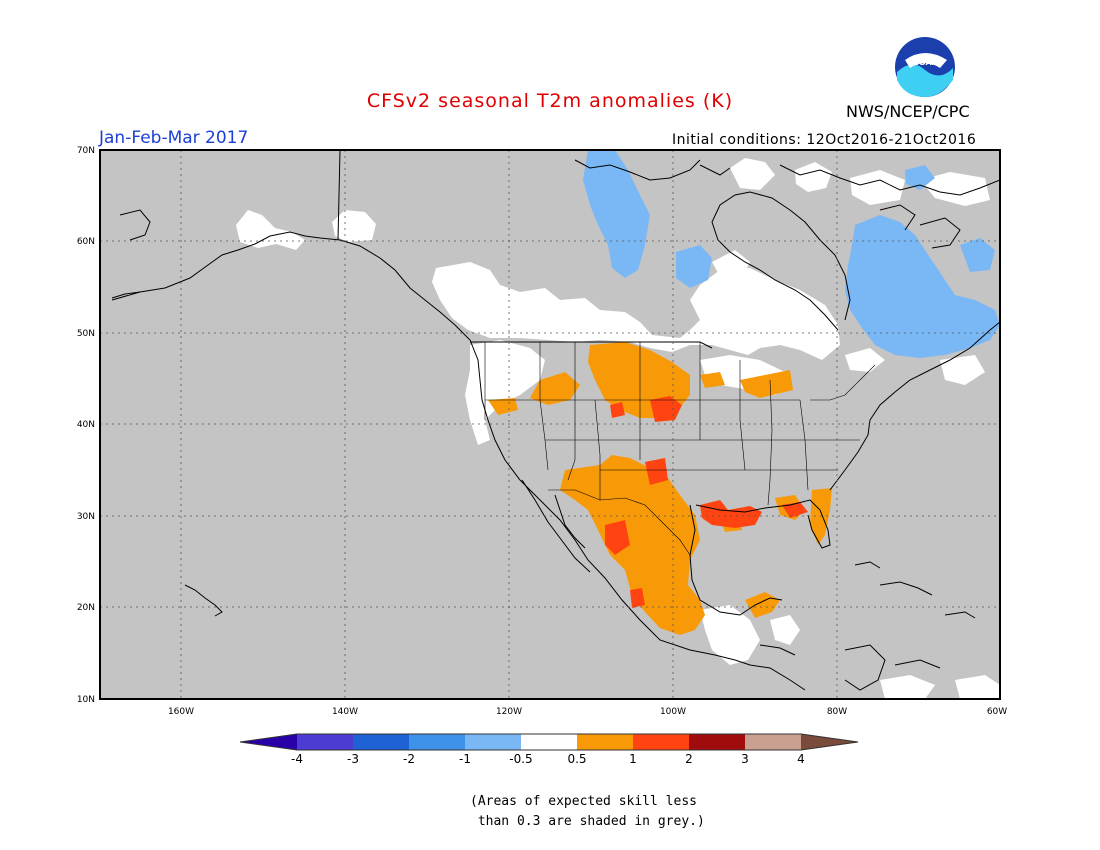  Describe the element at coordinates (837, 712) in the screenshot. I see `lon-label-80w: 80W` at that location.